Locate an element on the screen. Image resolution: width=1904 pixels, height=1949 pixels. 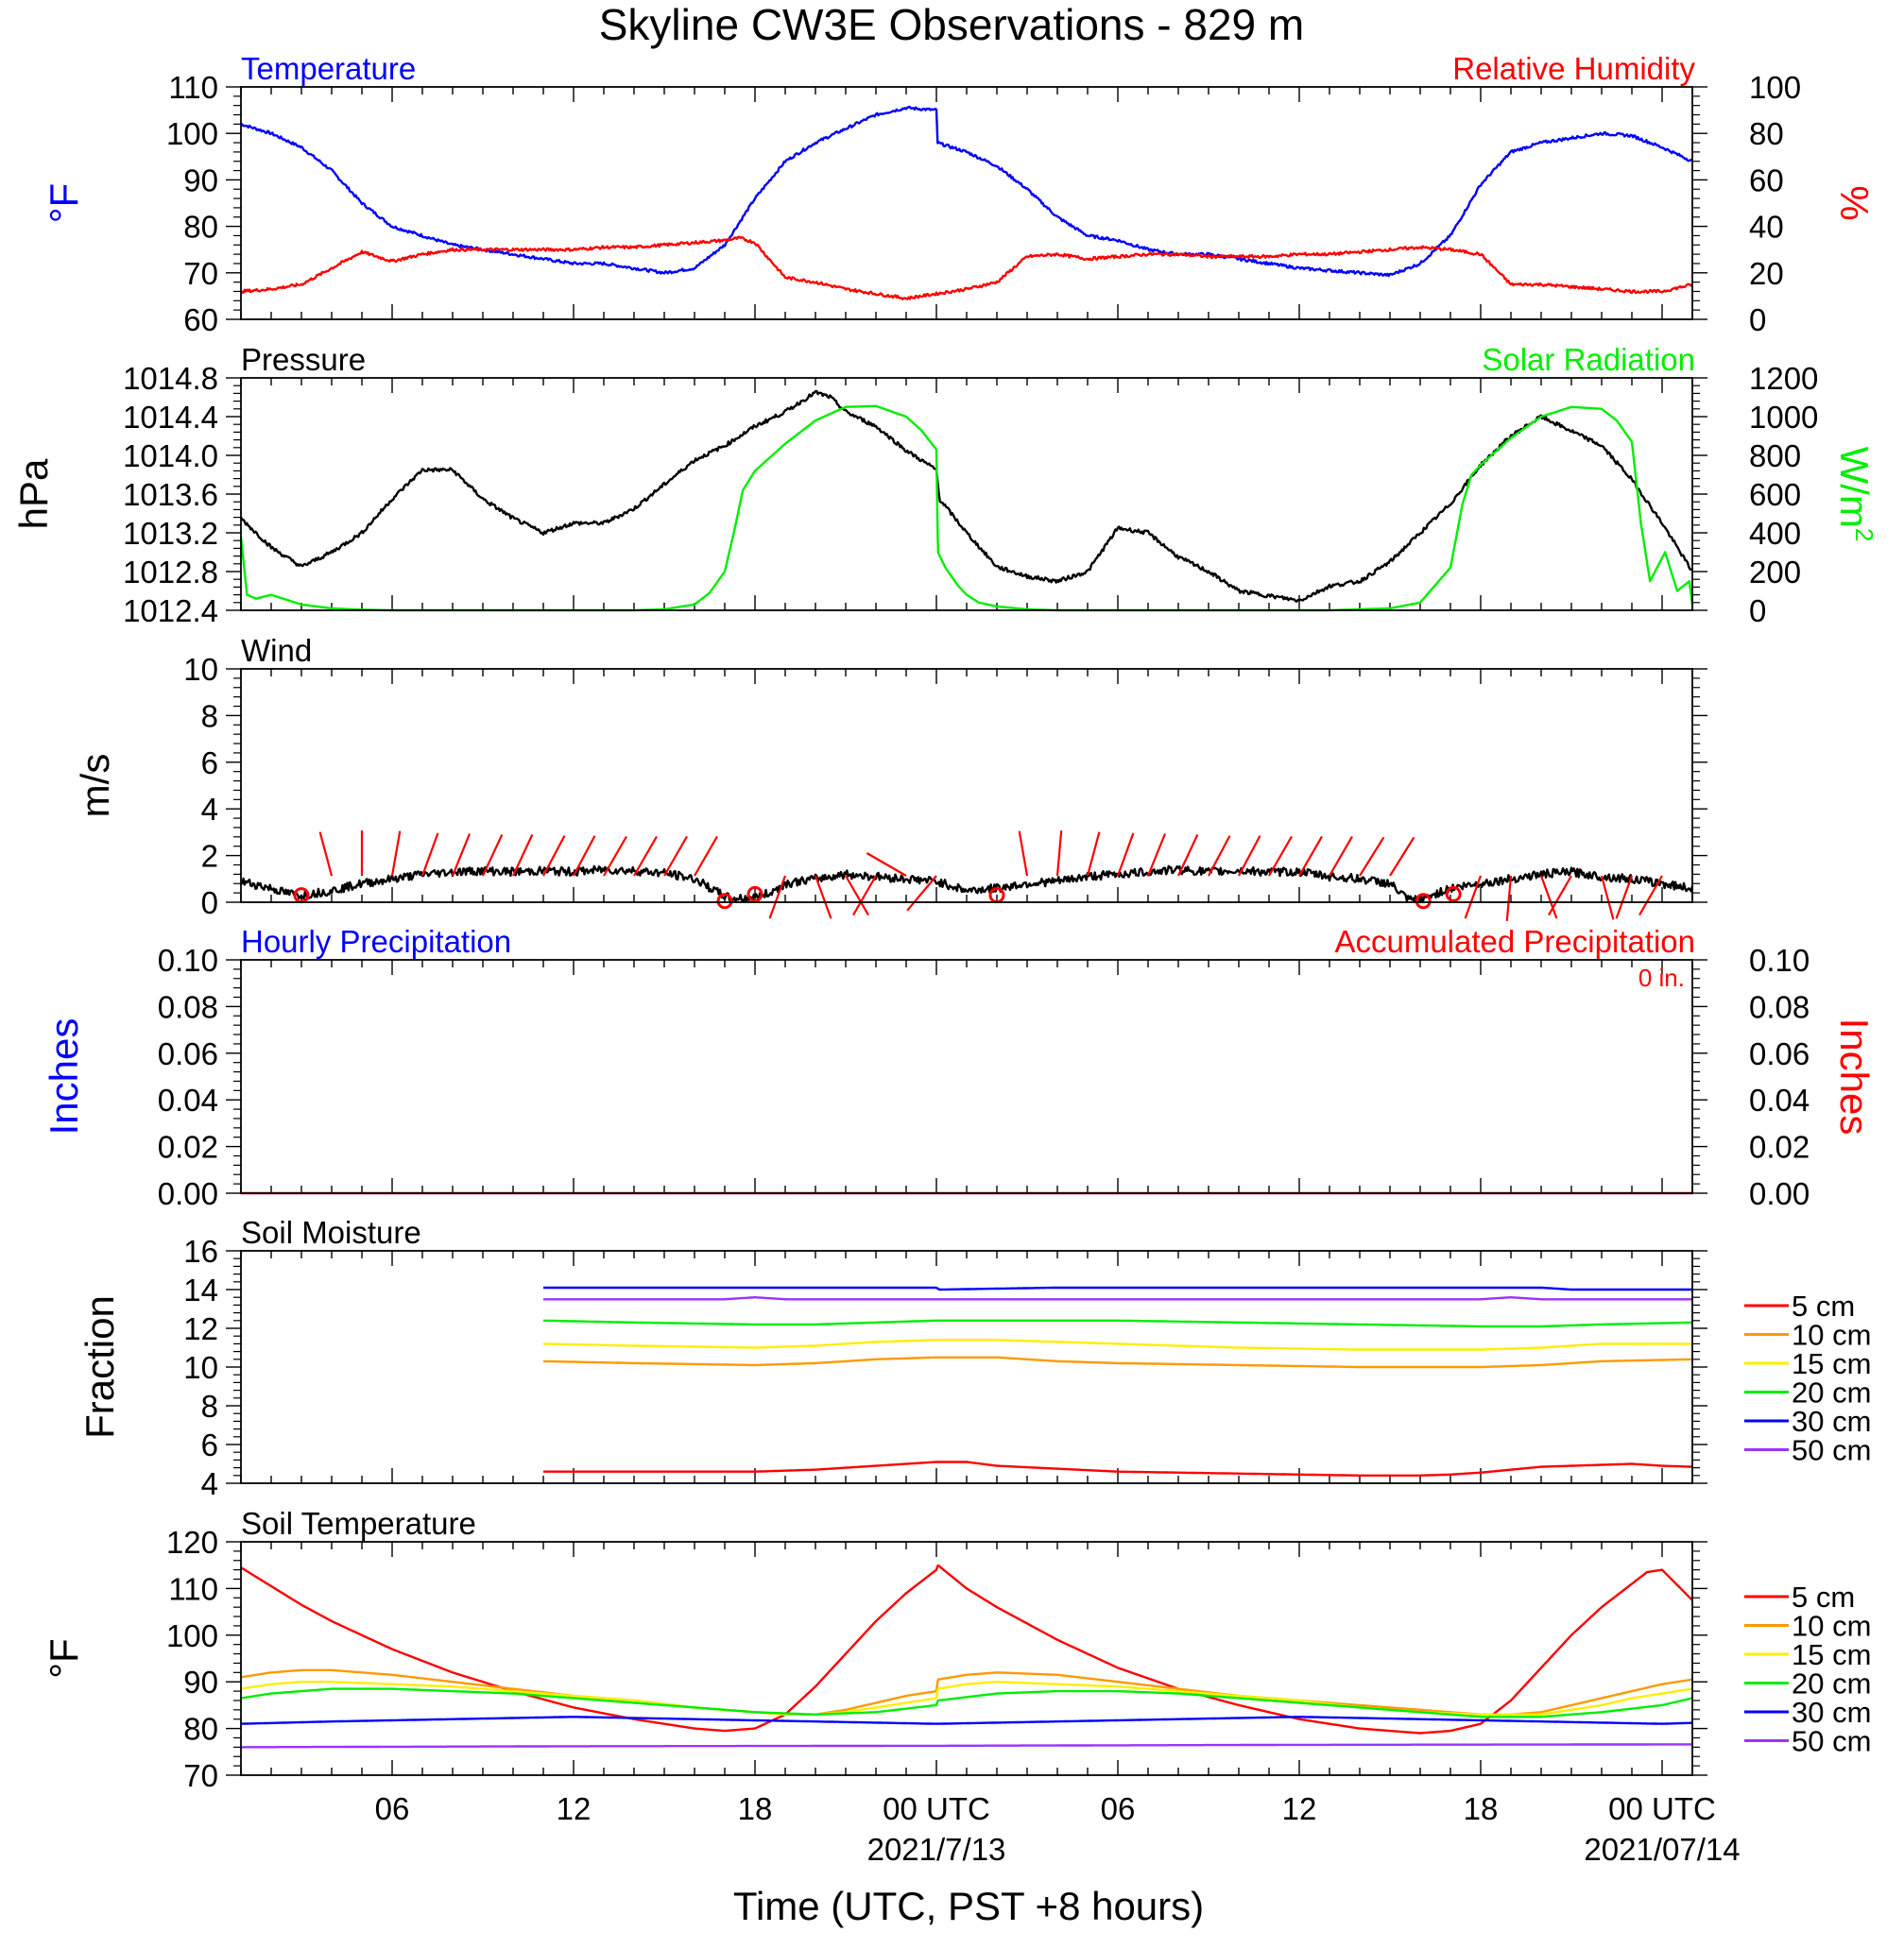
y-tick-label: 1014.0 is located at coordinates (171, 455).